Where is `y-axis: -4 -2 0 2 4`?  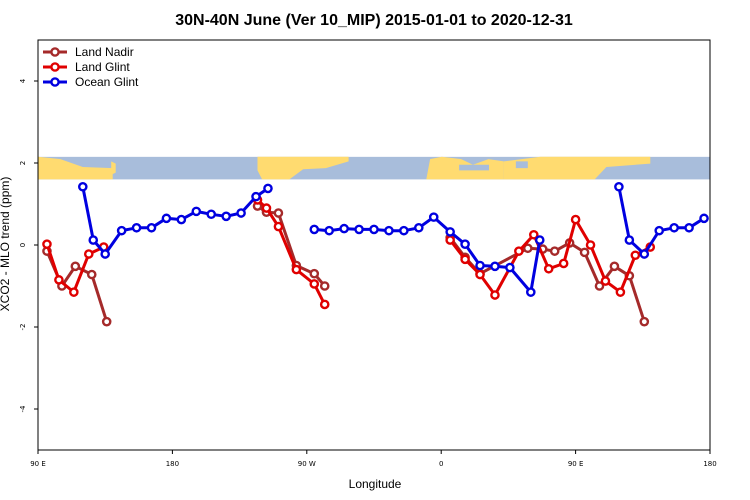
y-axis: -4 -2 0 2 4 is located at coordinates (28, 245).